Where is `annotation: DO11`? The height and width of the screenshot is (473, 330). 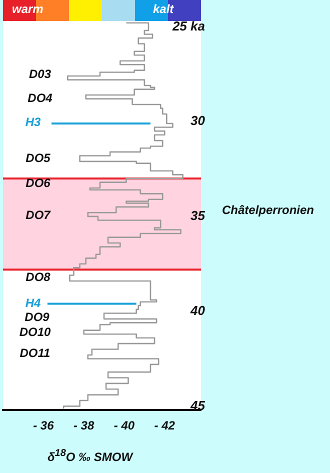
annotation: DO11 is located at coordinates (35, 353).